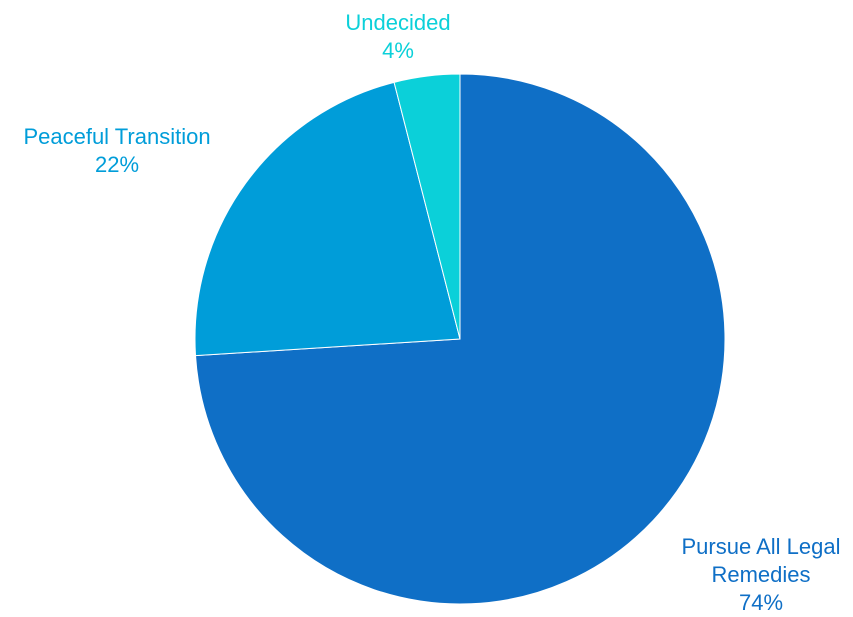 The width and height of the screenshot is (853, 617). What do you see at coordinates (397, 37) in the screenshot?
I see `slice-label-undecided: Undecided 4%` at bounding box center [397, 37].